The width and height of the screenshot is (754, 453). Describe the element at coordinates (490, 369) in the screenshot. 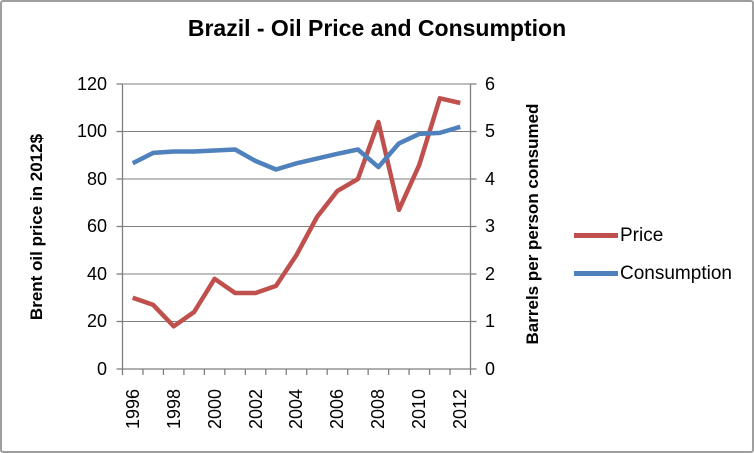

I see `y-right-tick-label: 0` at that location.